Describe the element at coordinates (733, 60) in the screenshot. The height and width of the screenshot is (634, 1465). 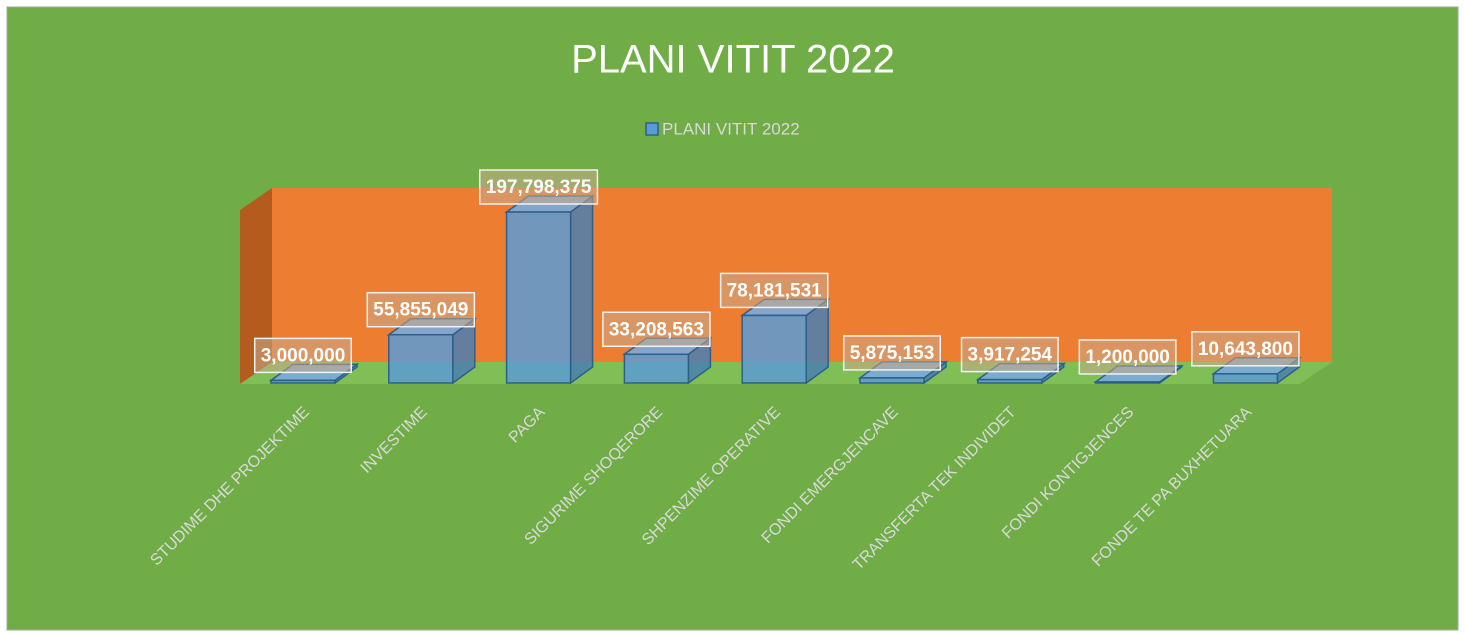
I see `chart-title: PLANI VITIT 2022` at that location.